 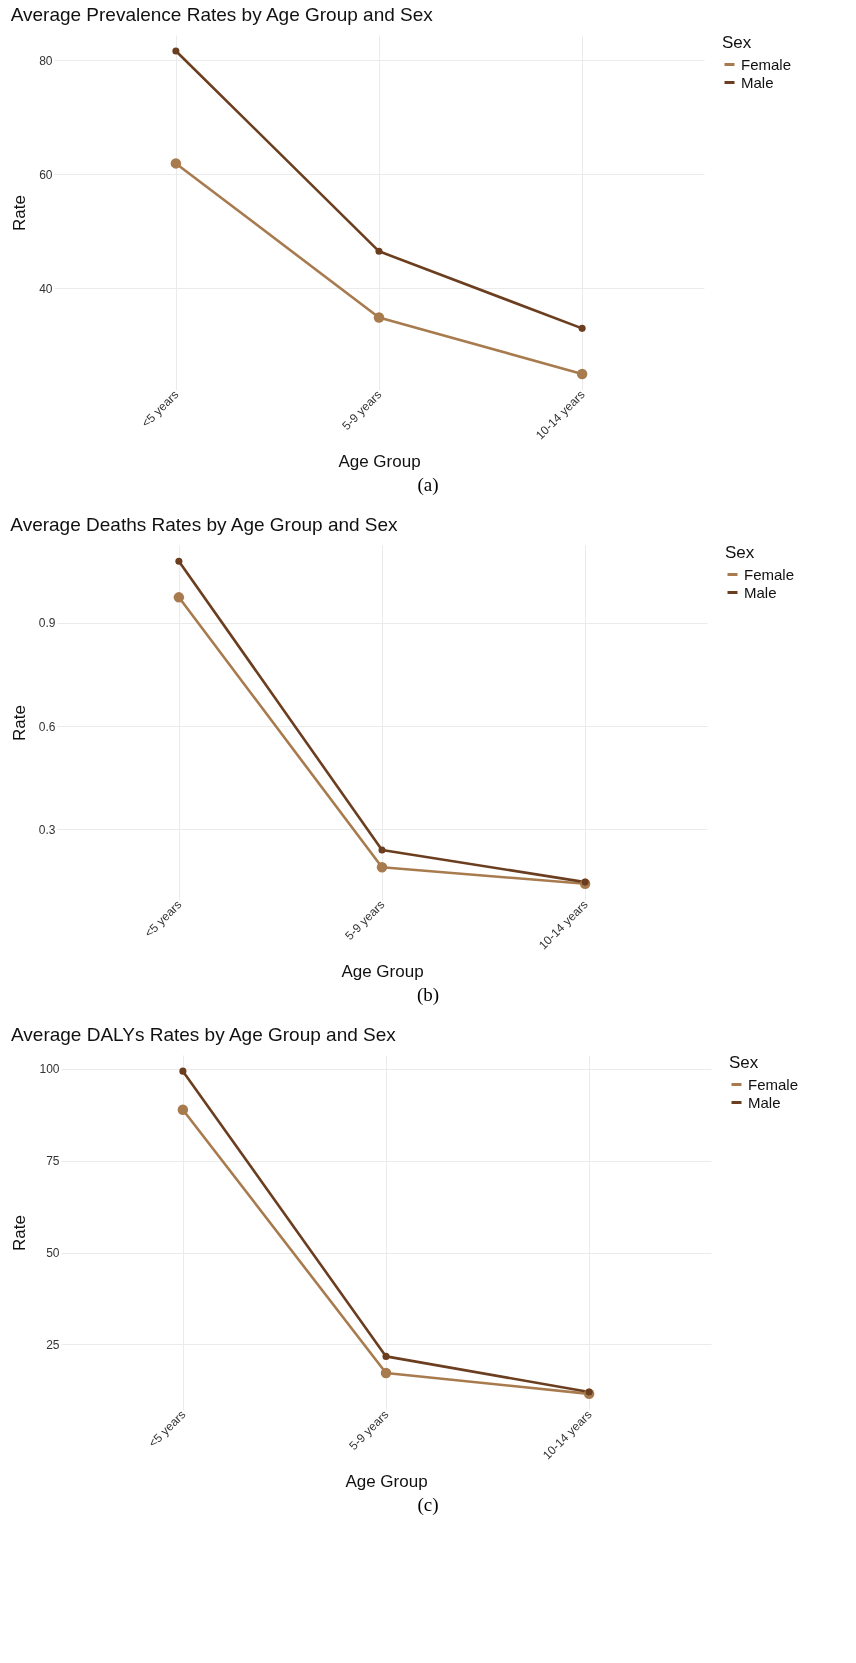 I want to click on y-tick-label: 40, so click(x=46, y=288).